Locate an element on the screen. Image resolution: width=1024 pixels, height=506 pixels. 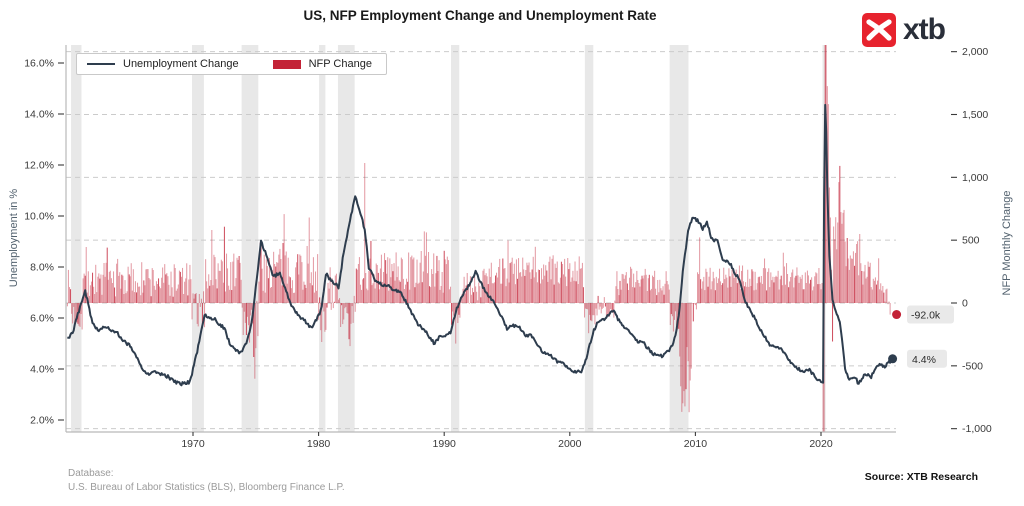
recession-band is located at coordinates (589, 238).